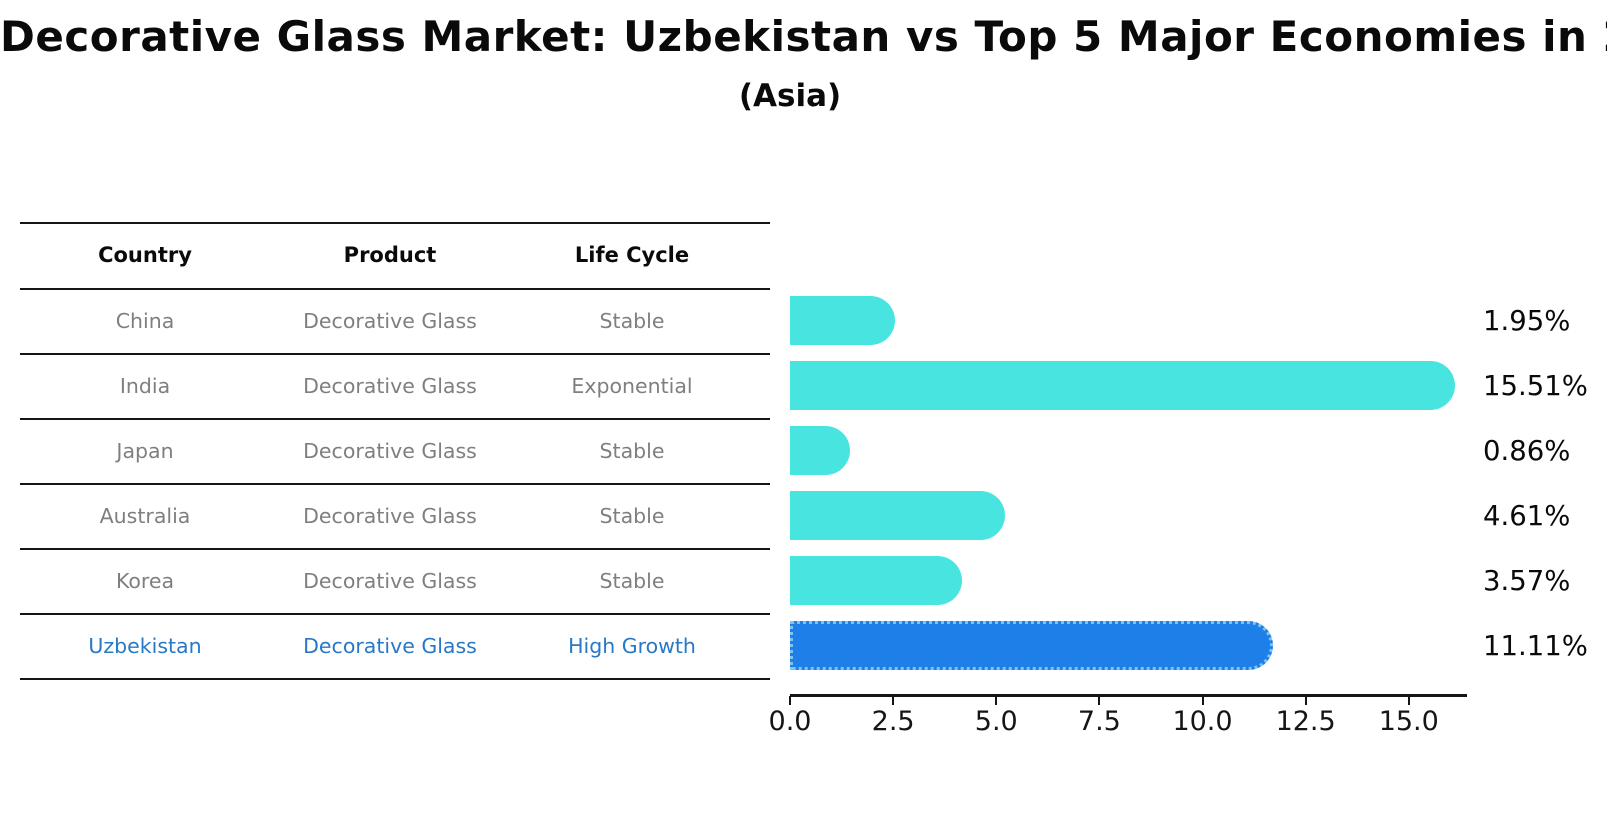  I want to click on x-tick-label-10.0: 10.0, so click(1202, 721).